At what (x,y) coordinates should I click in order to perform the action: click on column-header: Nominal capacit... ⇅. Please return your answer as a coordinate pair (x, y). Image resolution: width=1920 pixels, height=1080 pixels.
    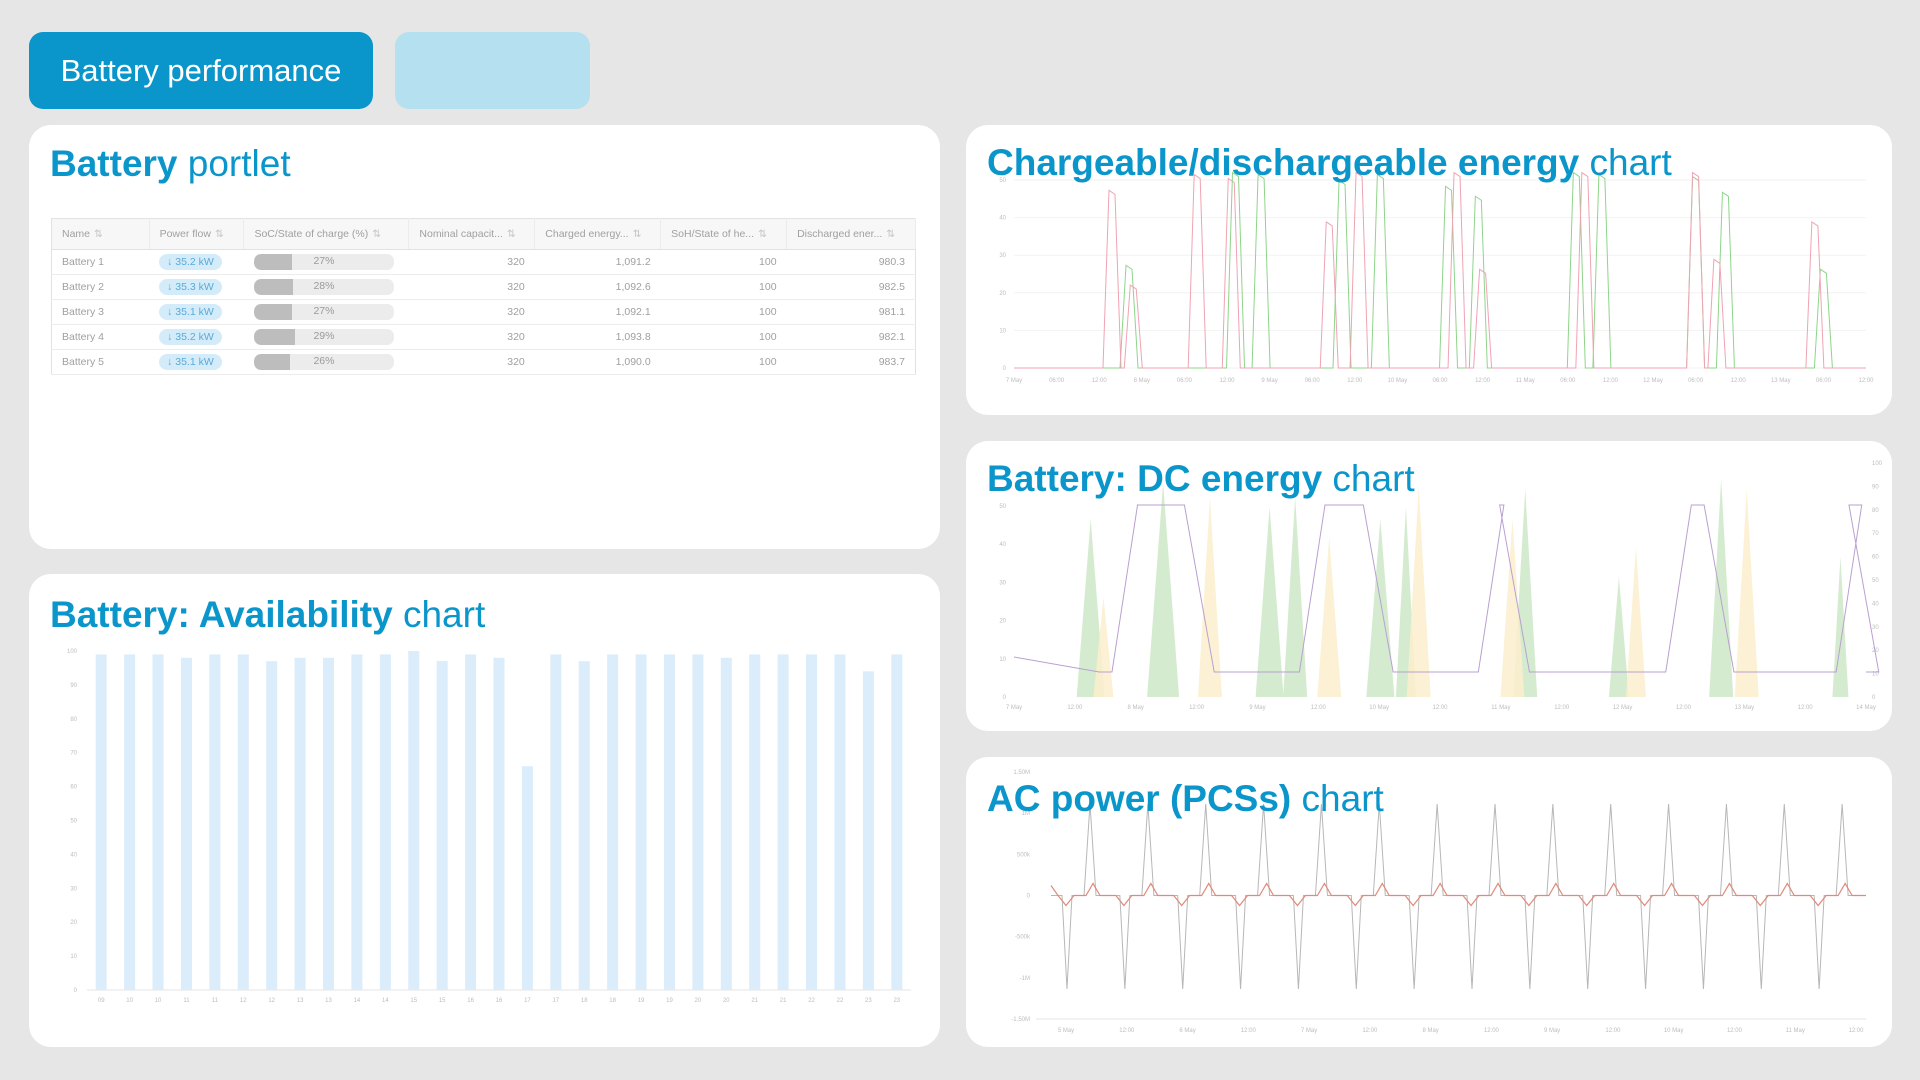
    Looking at the image, I should click on (472, 234).